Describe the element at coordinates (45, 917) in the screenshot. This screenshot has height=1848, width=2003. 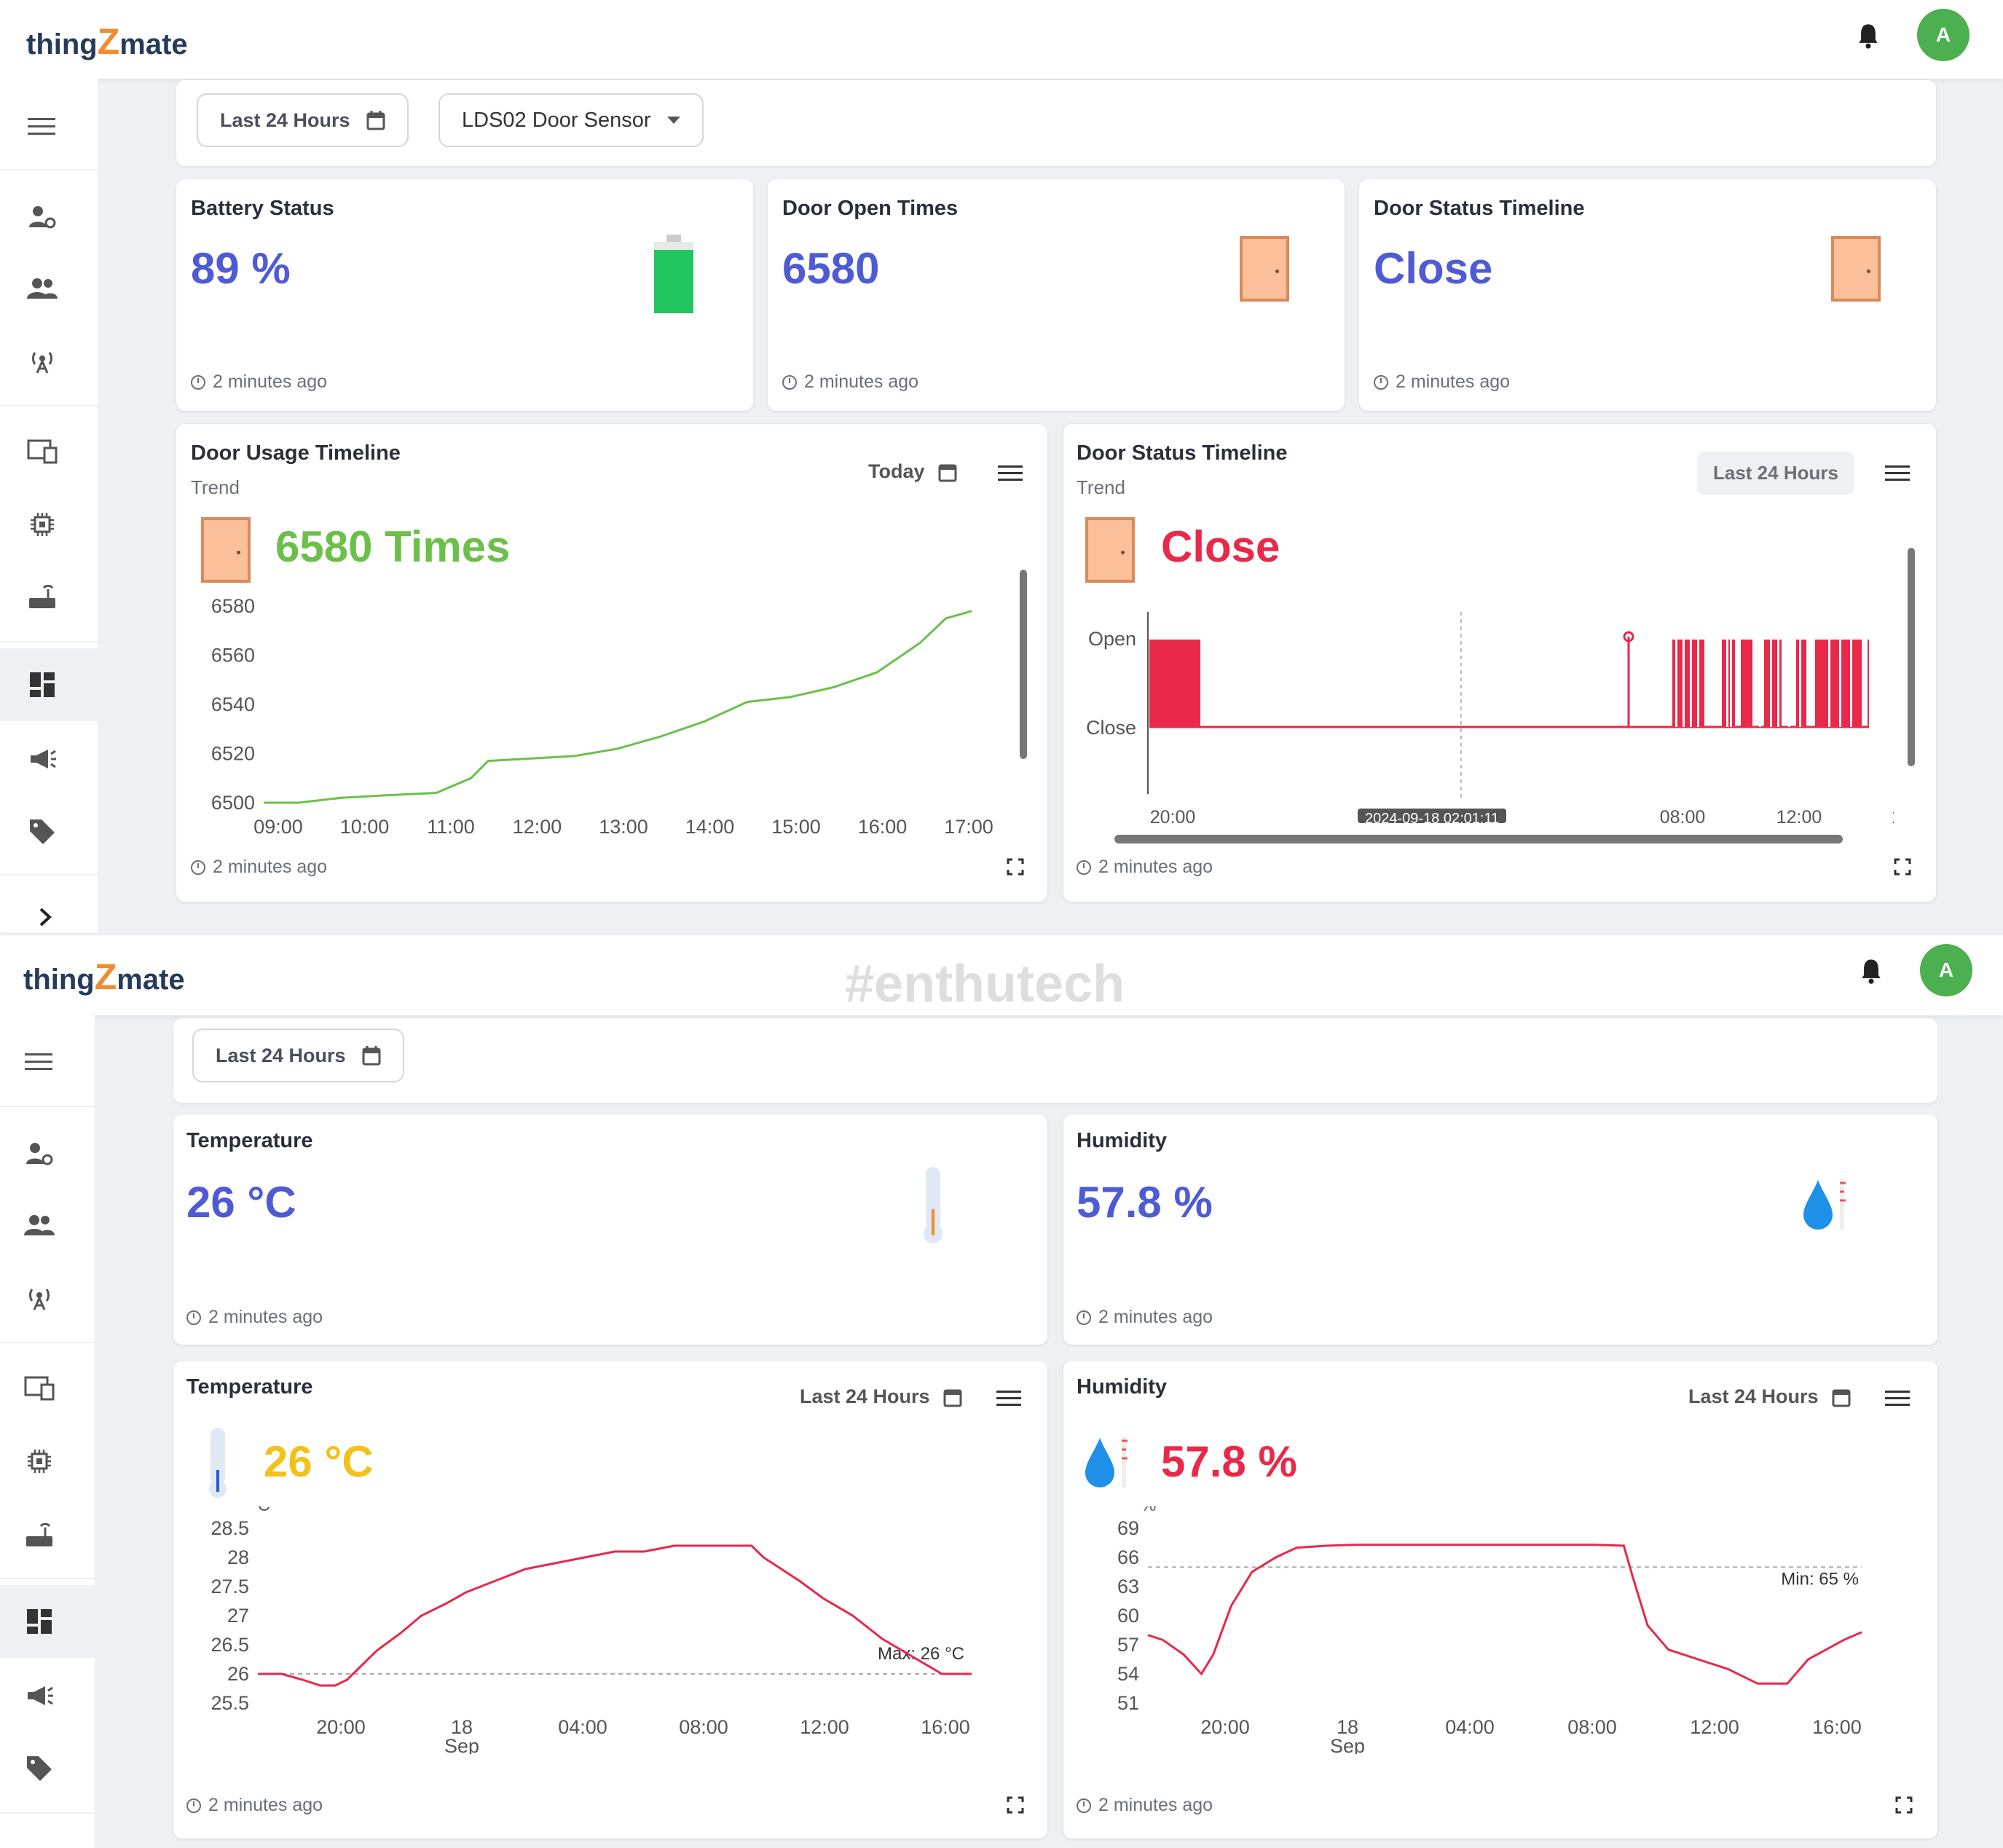
I see `expand-sidebar-chevron-icon` at that location.